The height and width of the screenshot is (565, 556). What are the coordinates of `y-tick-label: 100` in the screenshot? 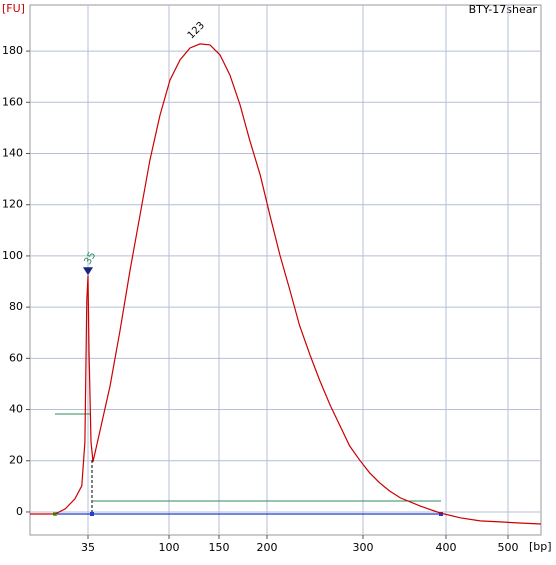 It's located at (12, 255).